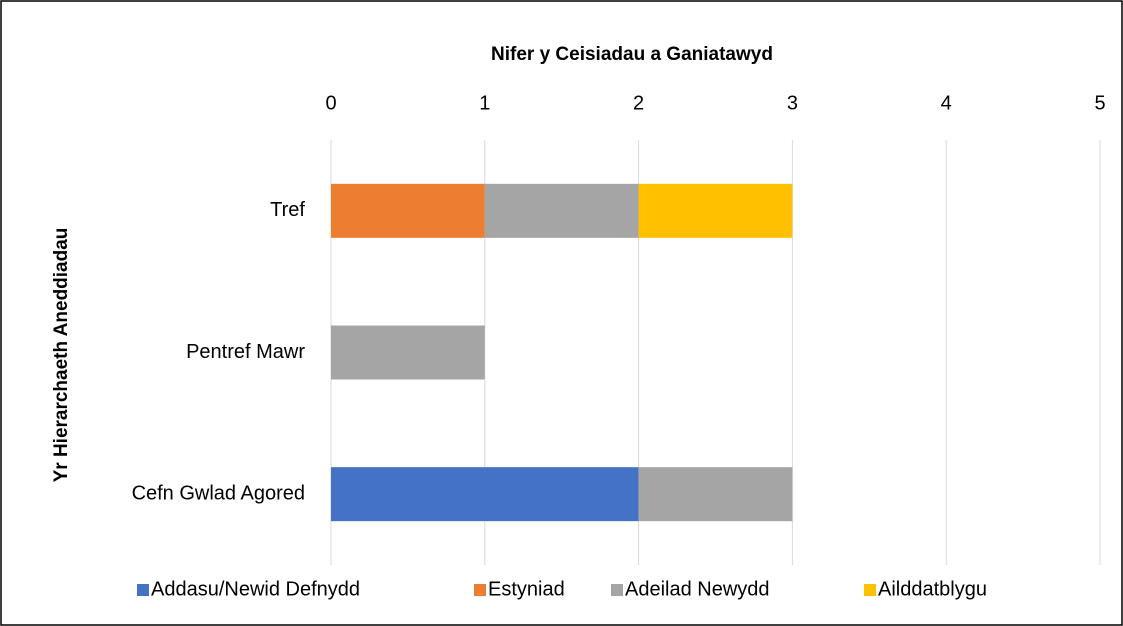  What do you see at coordinates (632, 54) in the screenshot?
I see `chart-title: Nifer y Ceisiadau a Ganiatawyd` at bounding box center [632, 54].